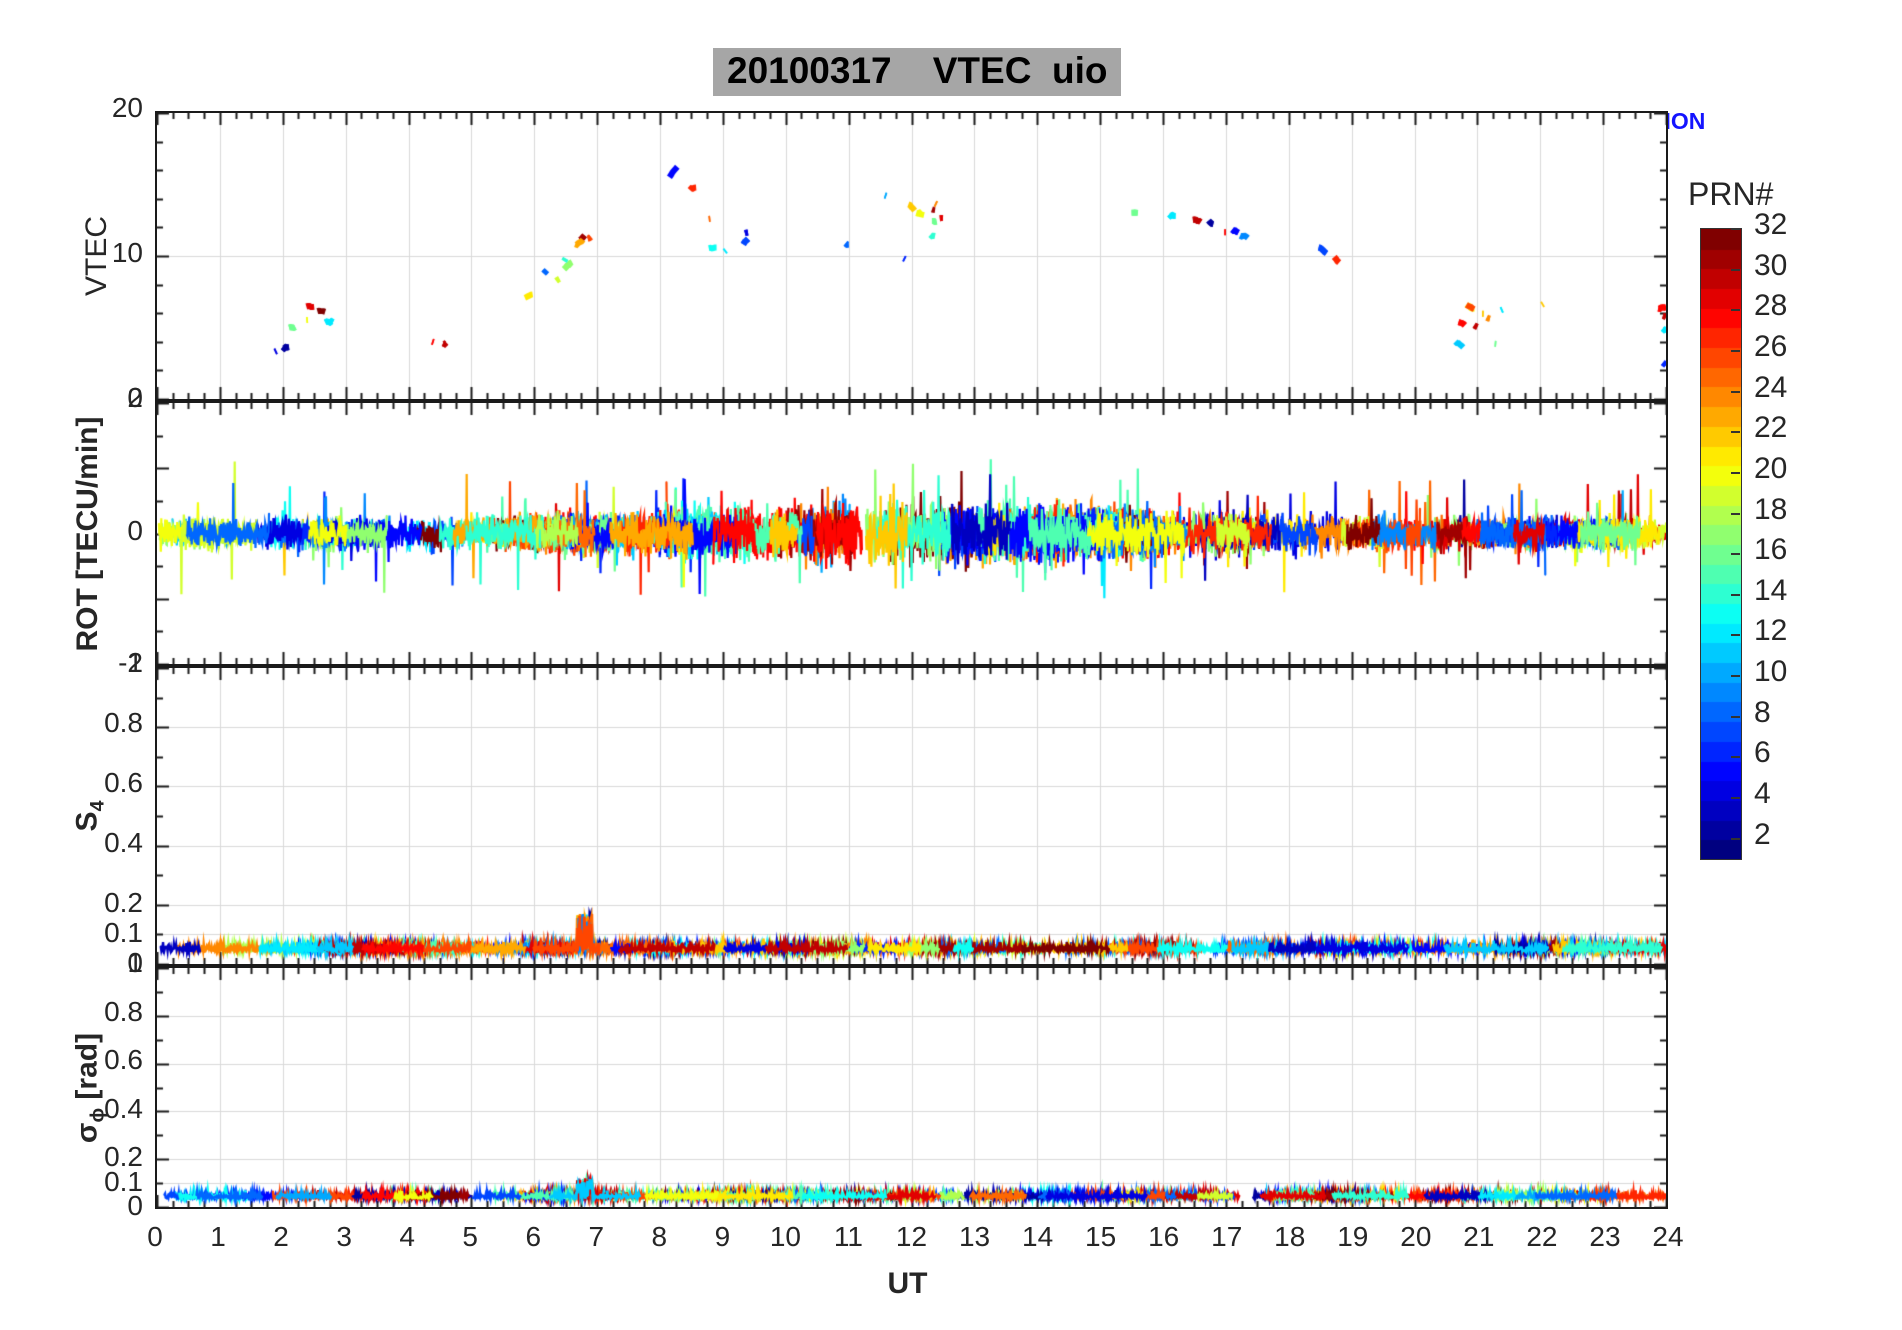 The image size is (1902, 1330). I want to click on ytick-vtec-0: 0, so click(135, 397).